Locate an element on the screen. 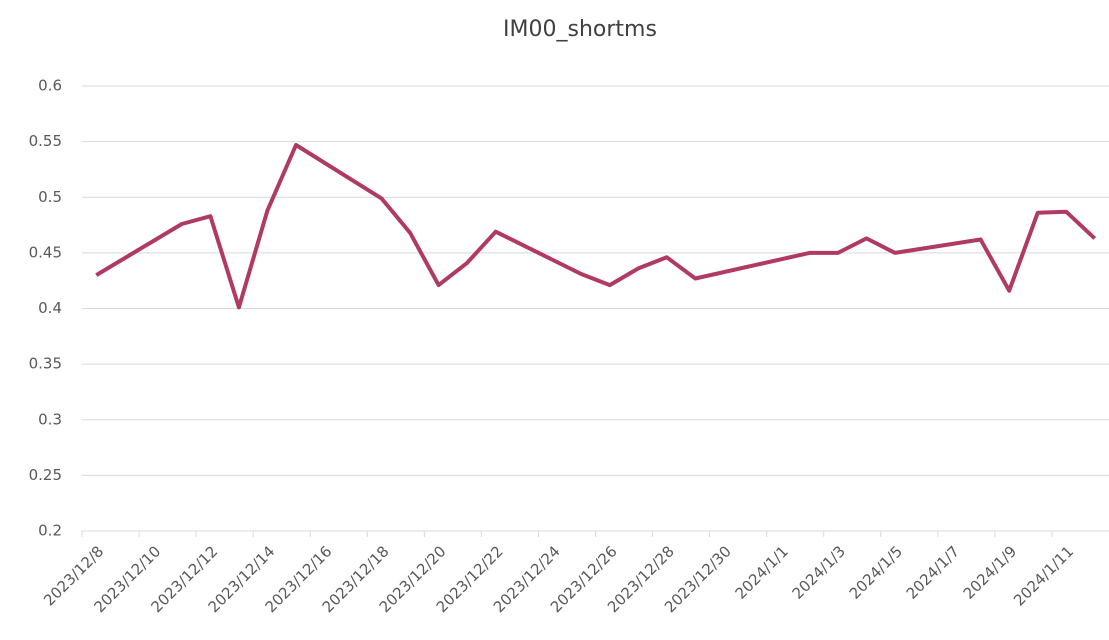  x-tick-label: 2024/1/11 is located at coordinates (1043, 575).